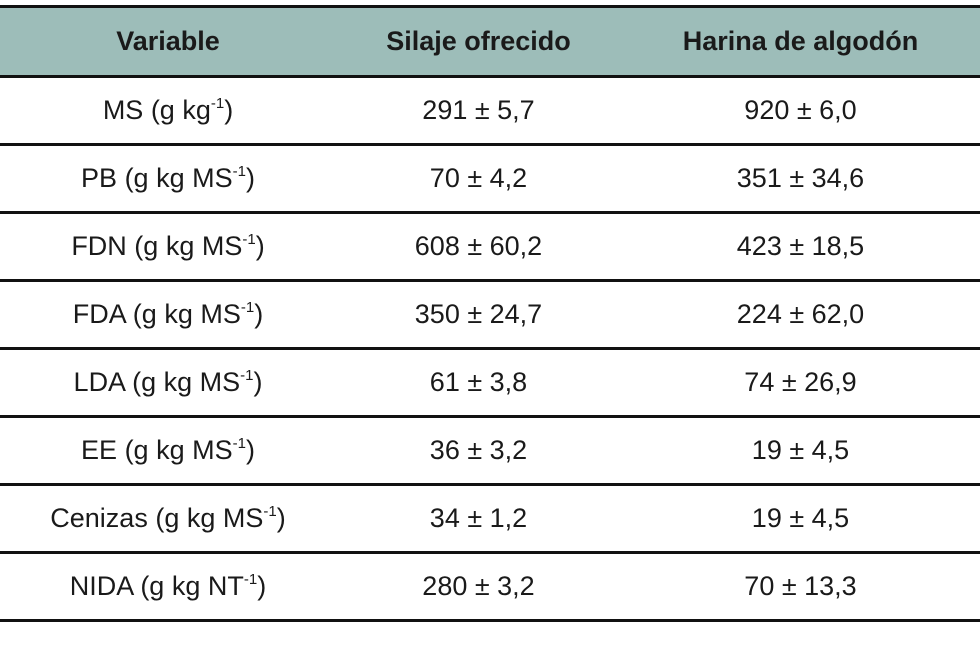  I want to click on table-row: FDN (g kg MS-1) 608 ± 60,2 423 ± 18,5, so click(490, 247).